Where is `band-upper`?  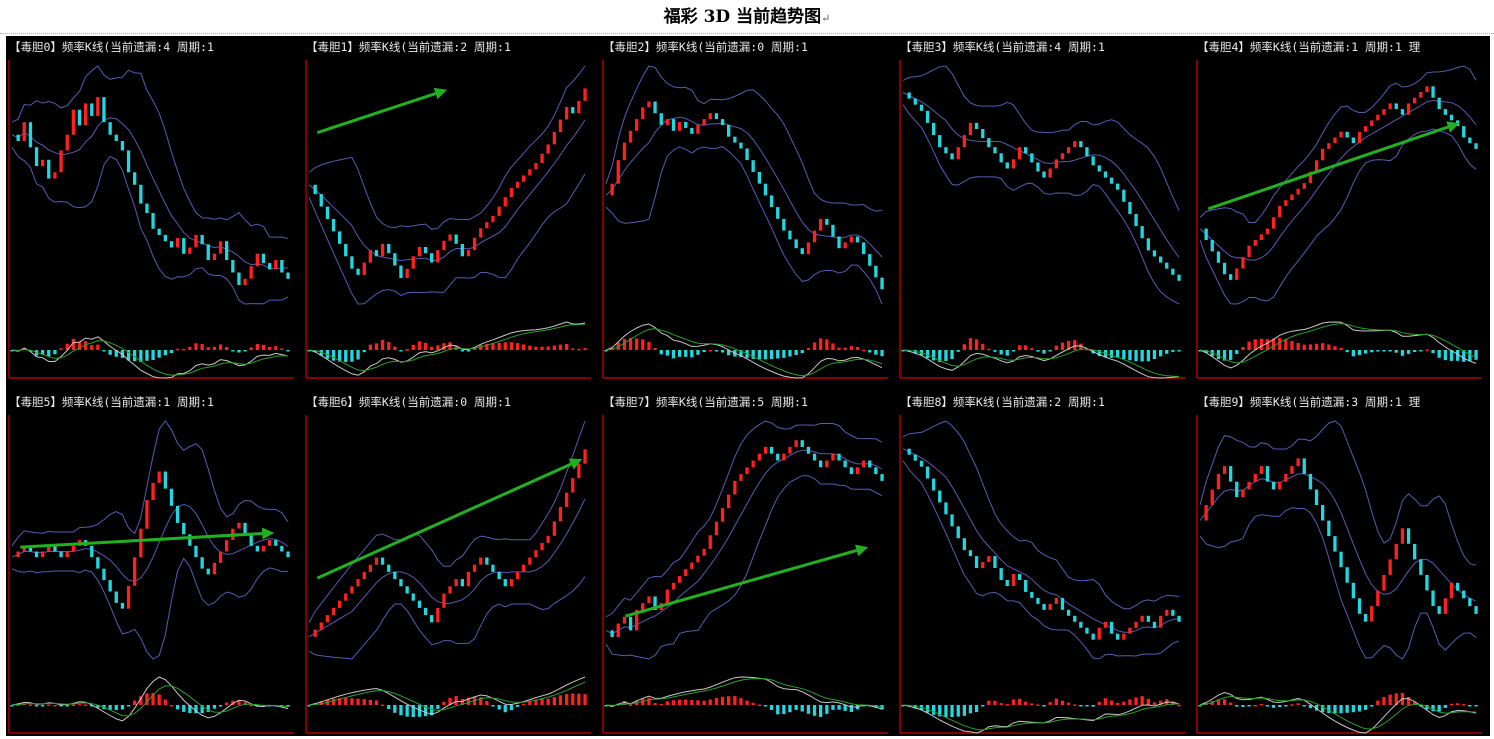 band-upper is located at coordinates (447, 147).